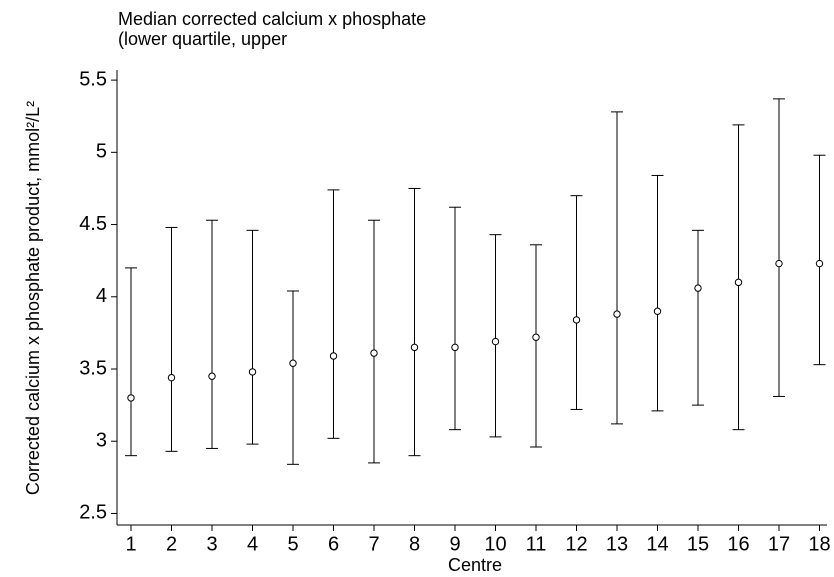 The image size is (834, 577). What do you see at coordinates (202, 39) in the screenshot?
I see `chart-title: (lower quartile, upper` at bounding box center [202, 39].